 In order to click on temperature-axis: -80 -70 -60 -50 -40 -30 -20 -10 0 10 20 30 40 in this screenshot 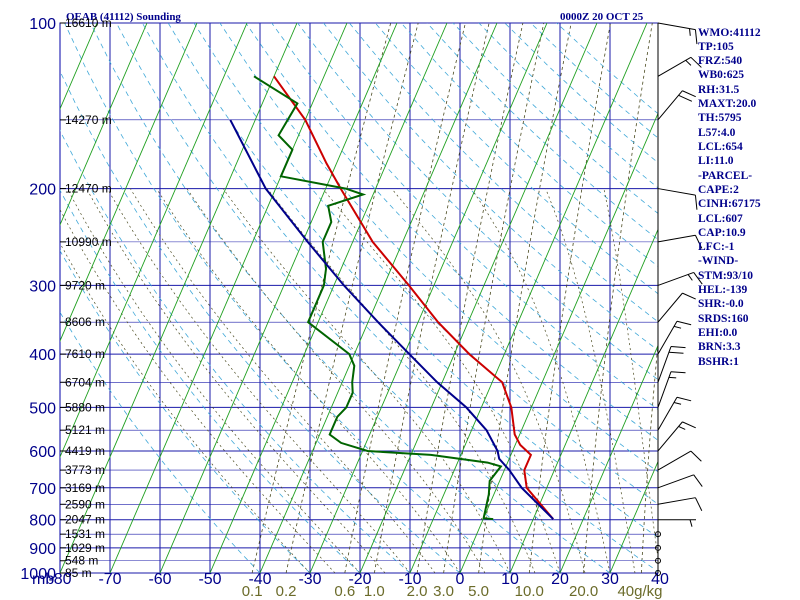, I will do `click(358, 579)`.